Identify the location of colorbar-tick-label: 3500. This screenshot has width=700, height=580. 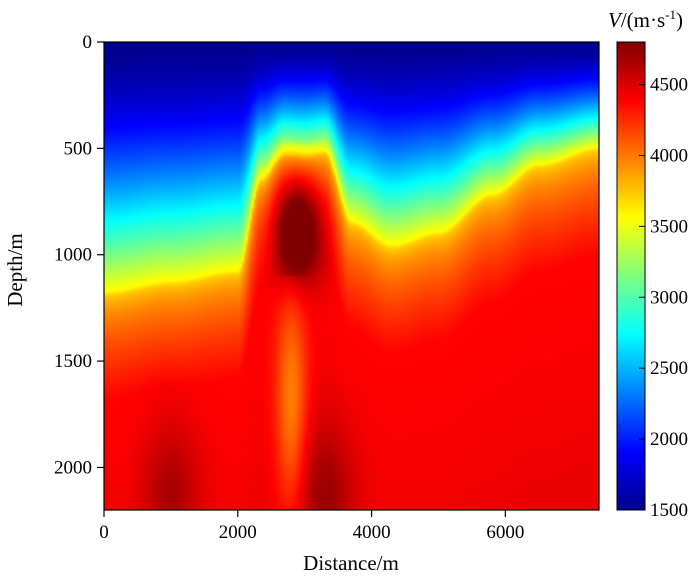
(669, 226).